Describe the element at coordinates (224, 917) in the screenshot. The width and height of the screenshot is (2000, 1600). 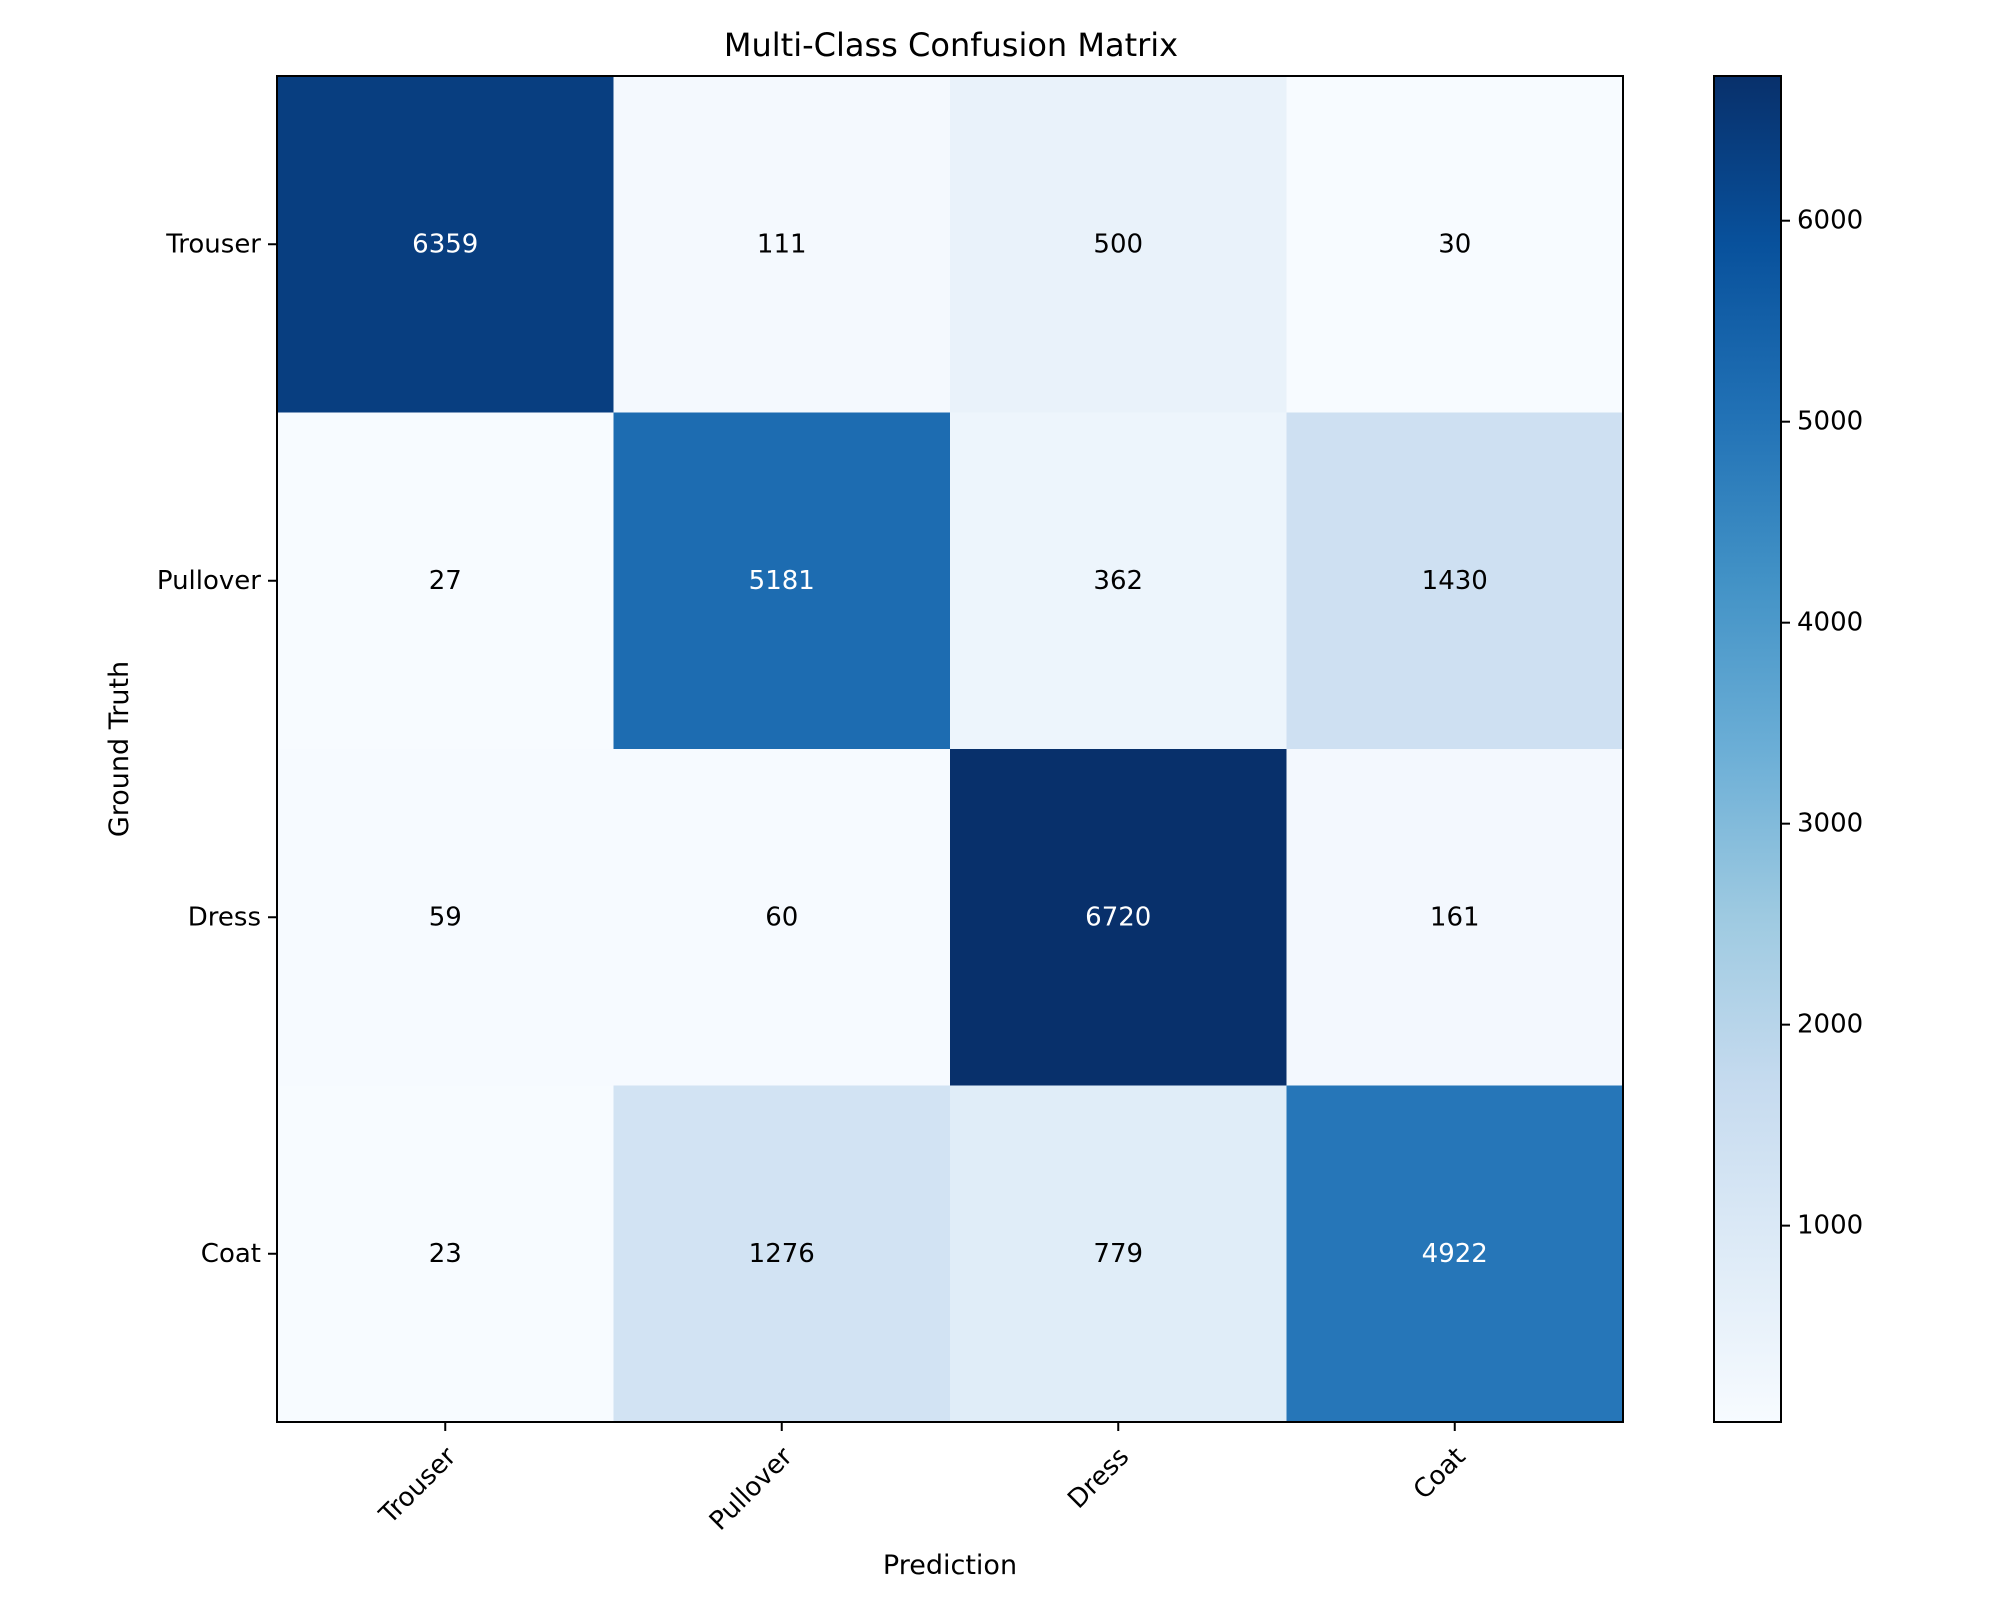
I see `y-tick-label: Dress` at that location.